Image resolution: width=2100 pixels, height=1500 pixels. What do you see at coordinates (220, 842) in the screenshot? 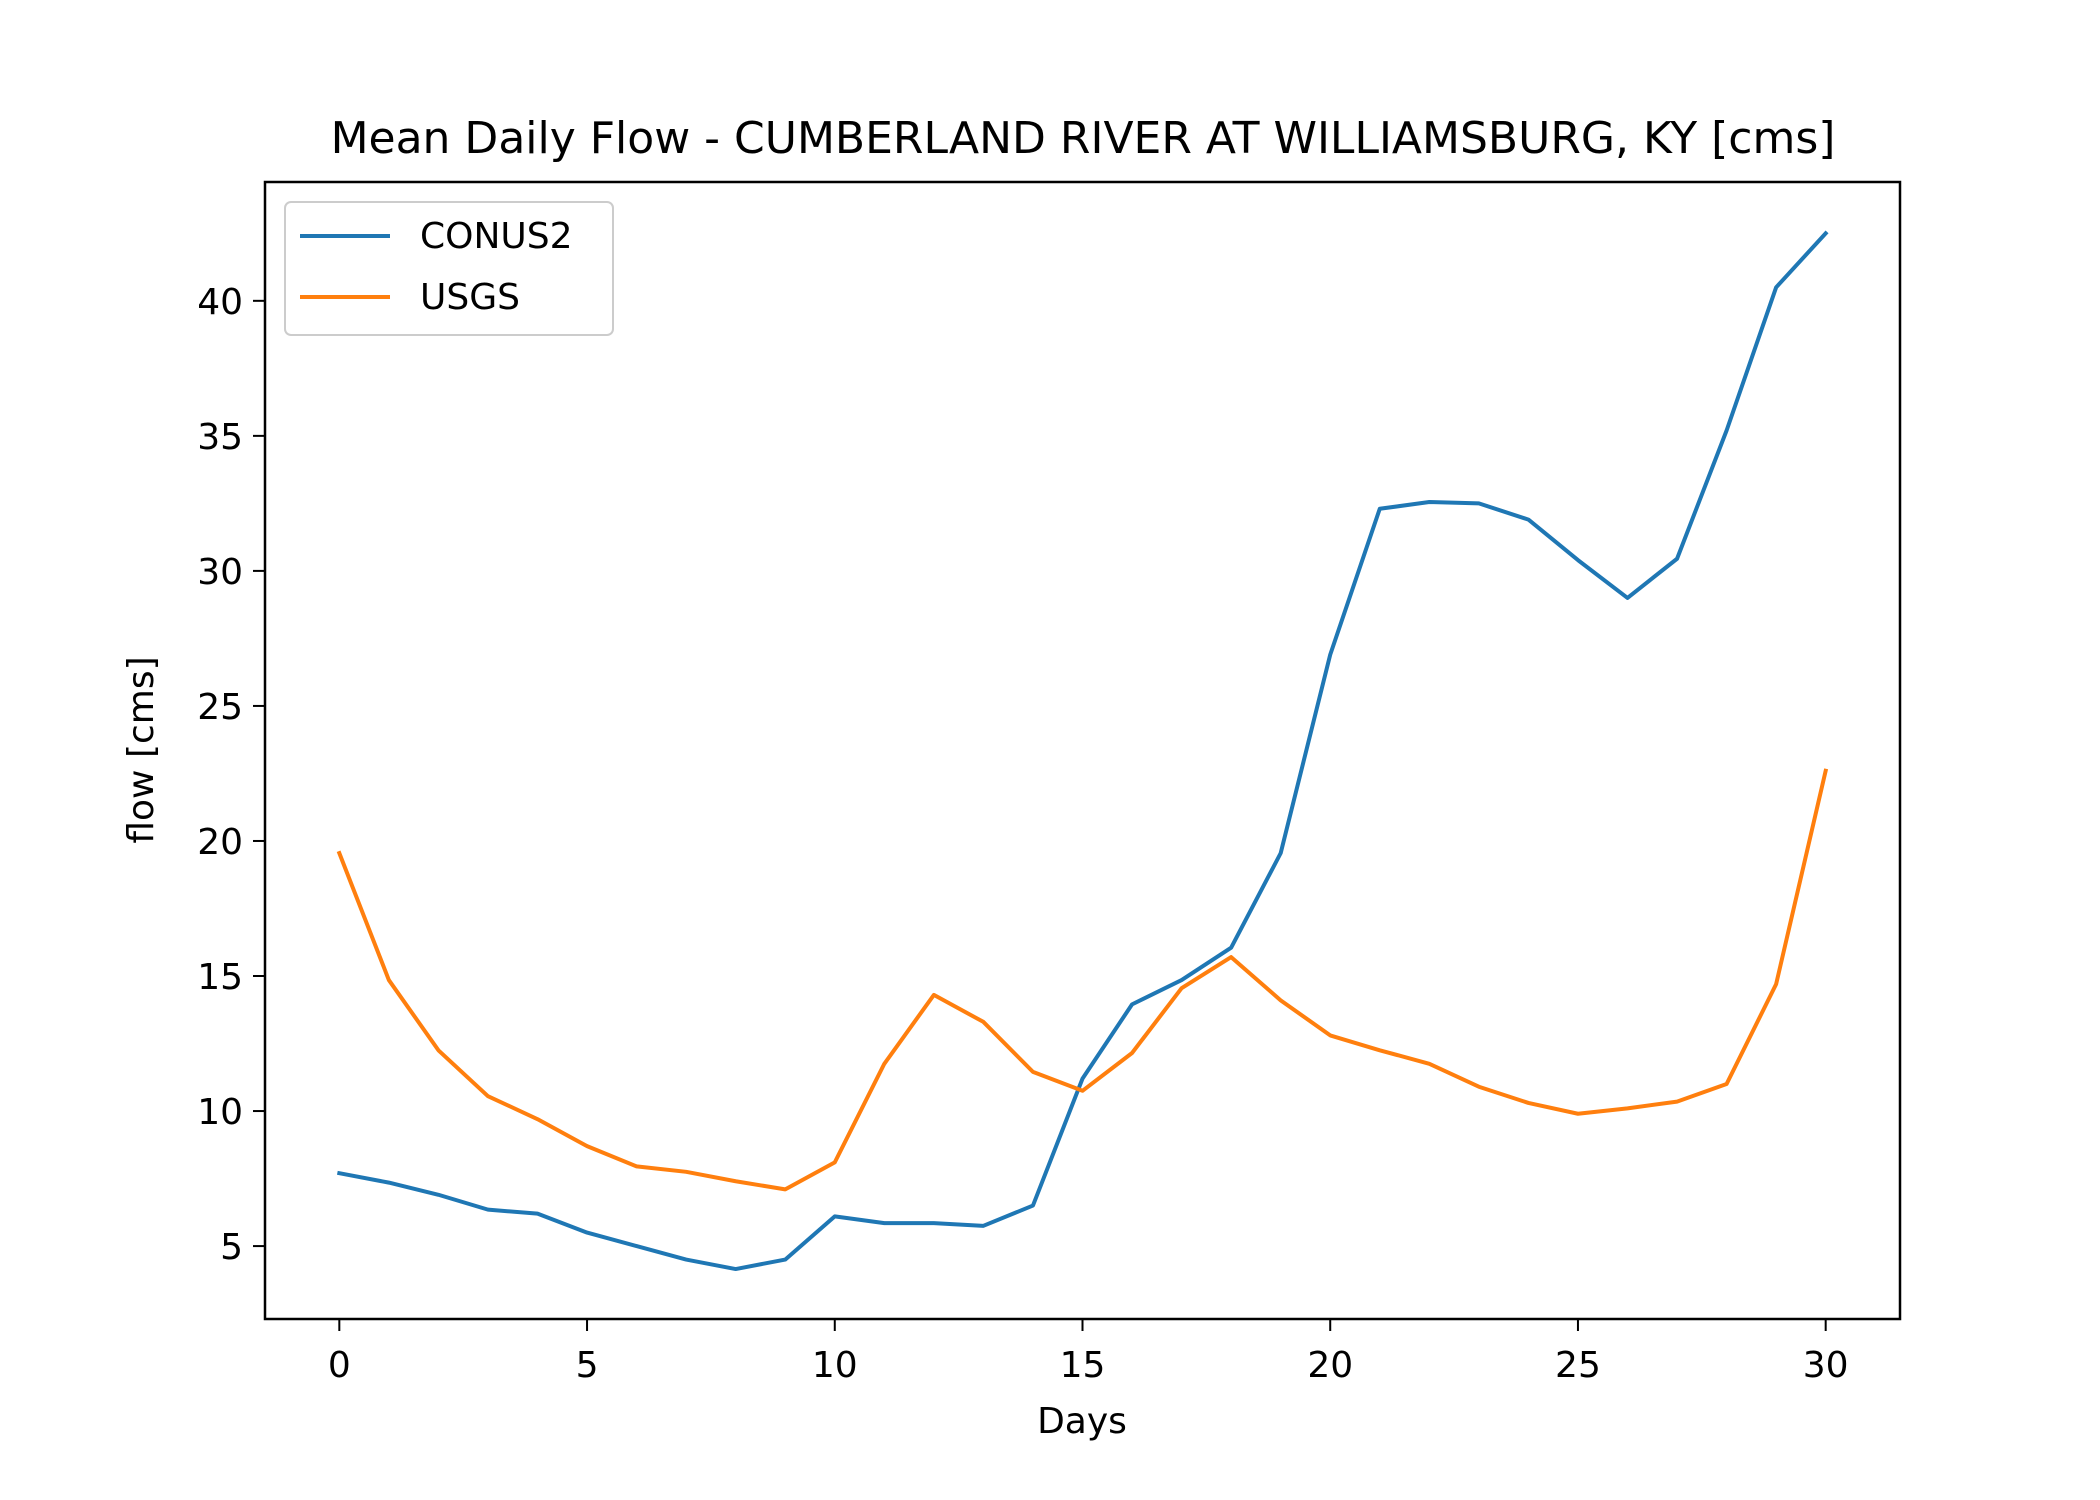
I see `y-tick-label: 20` at bounding box center [220, 842].